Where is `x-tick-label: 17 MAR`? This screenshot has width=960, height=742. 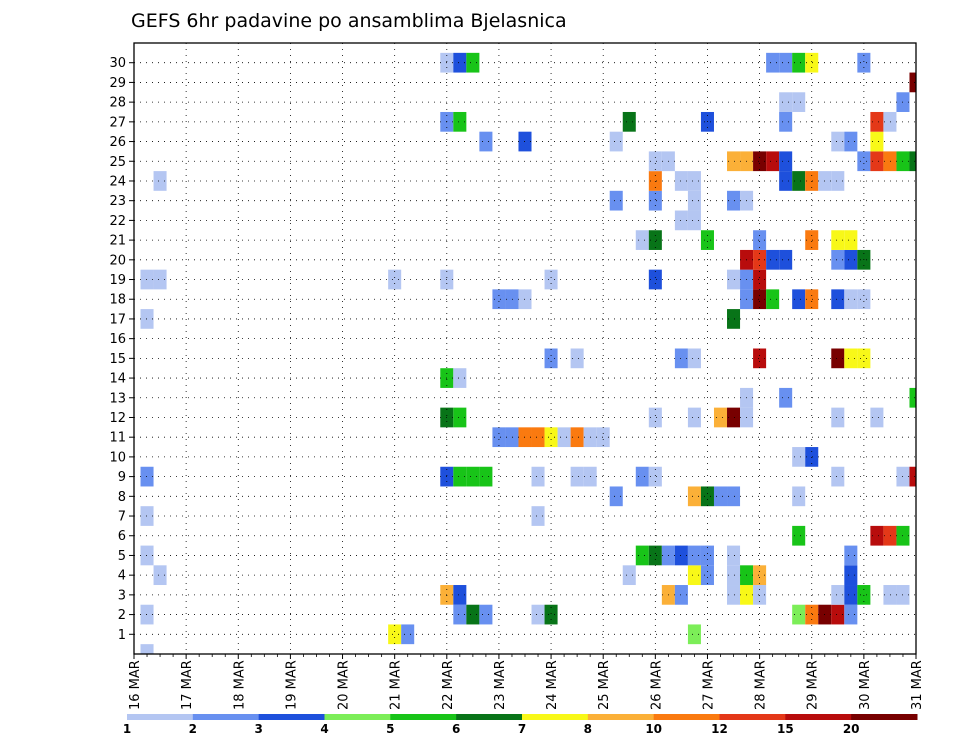
x-tick-label: 17 MAR is located at coordinates (187, 685).